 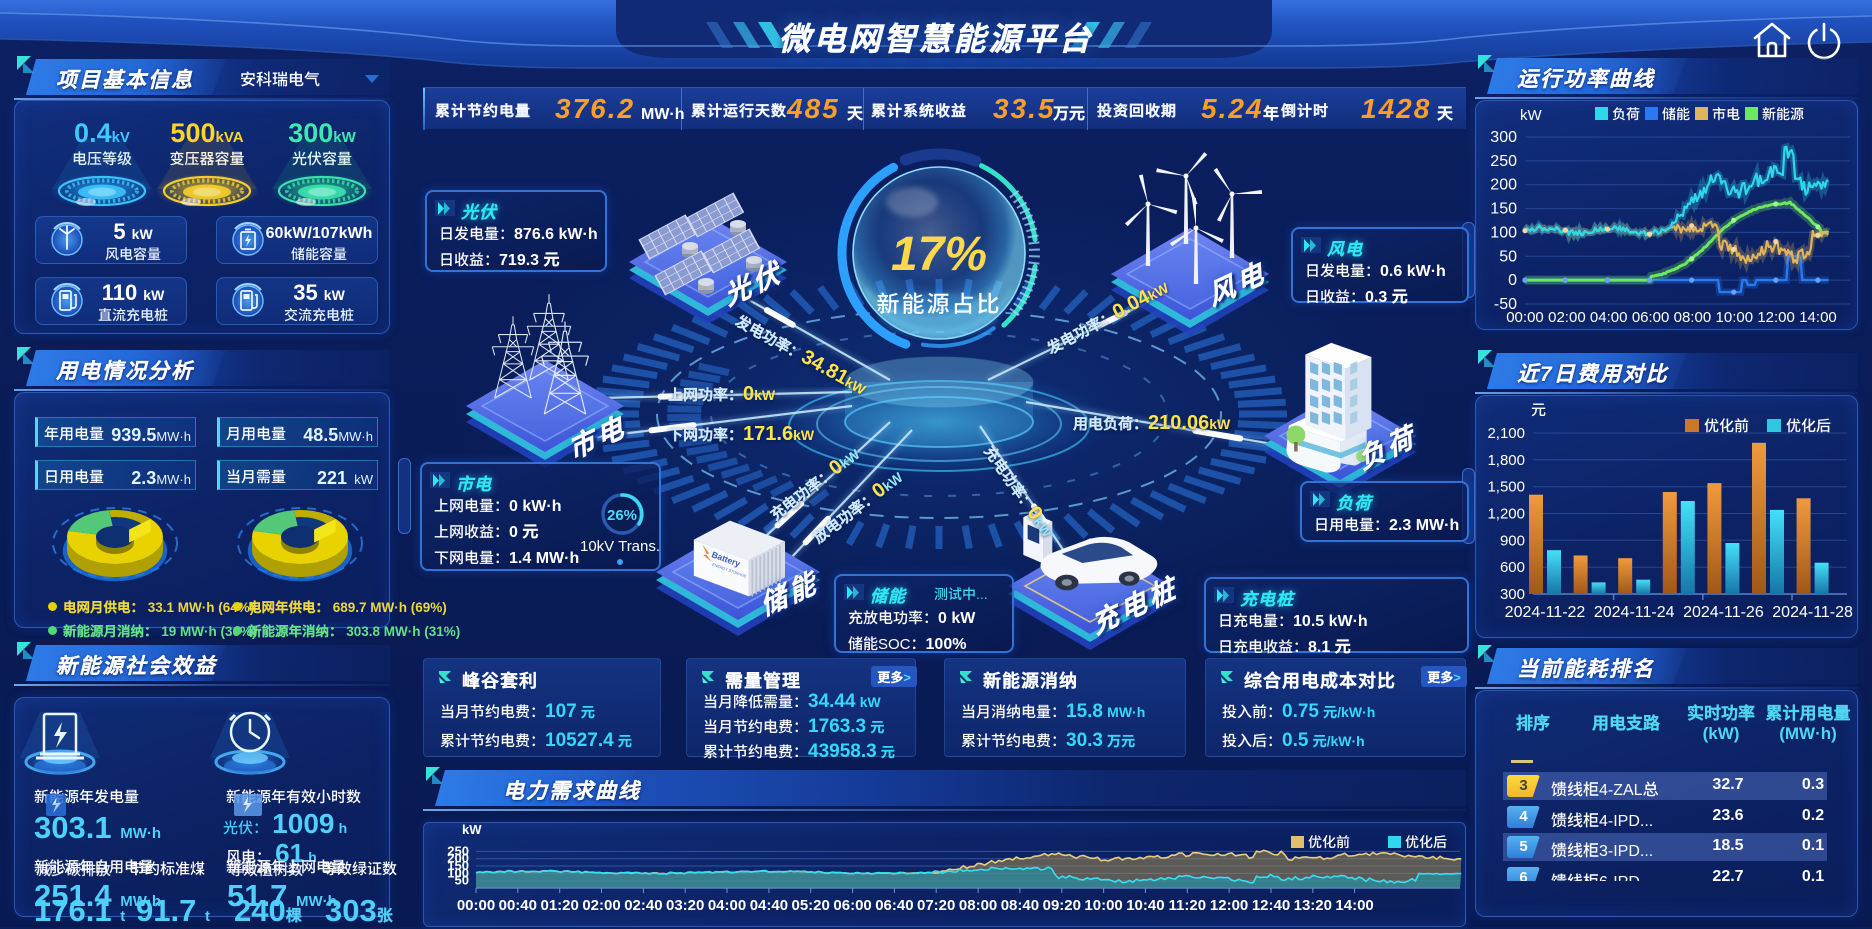 I want to click on svg-text: 新能源, so click(x=1783, y=114).